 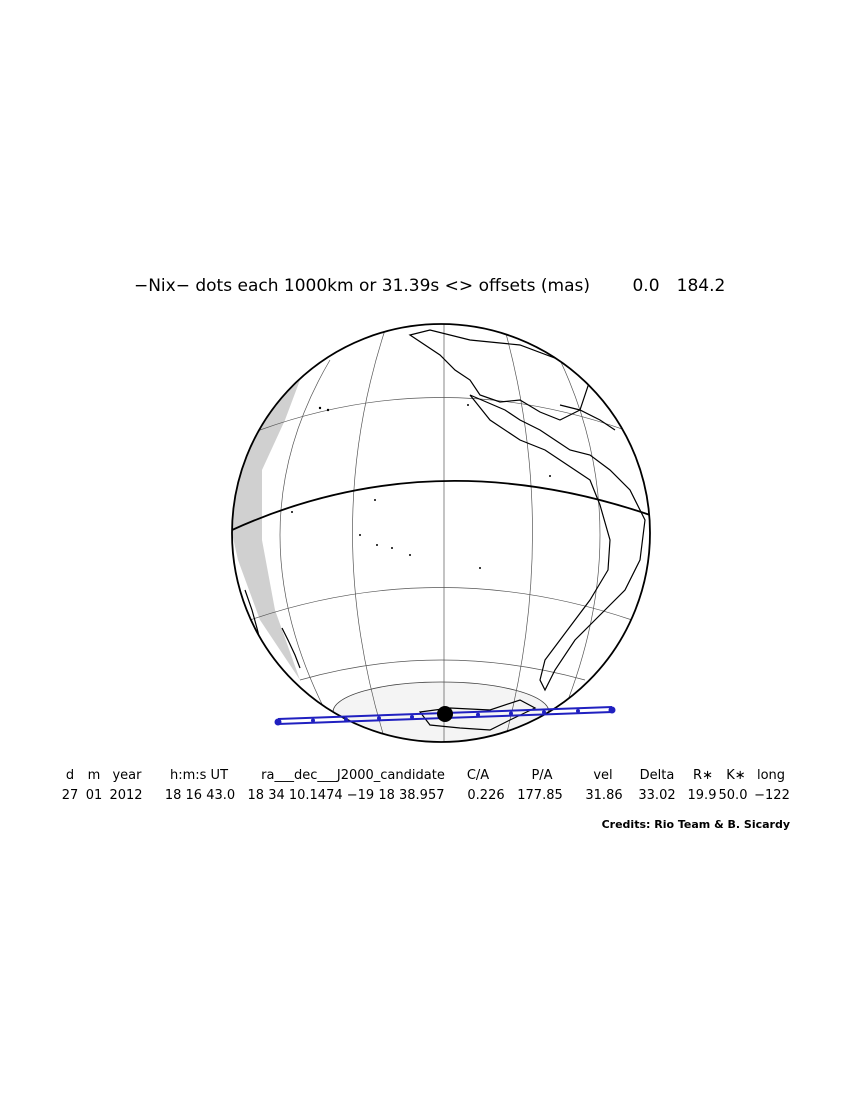 What do you see at coordinates (602, 775) in the screenshot?
I see `column-header: vel` at bounding box center [602, 775].